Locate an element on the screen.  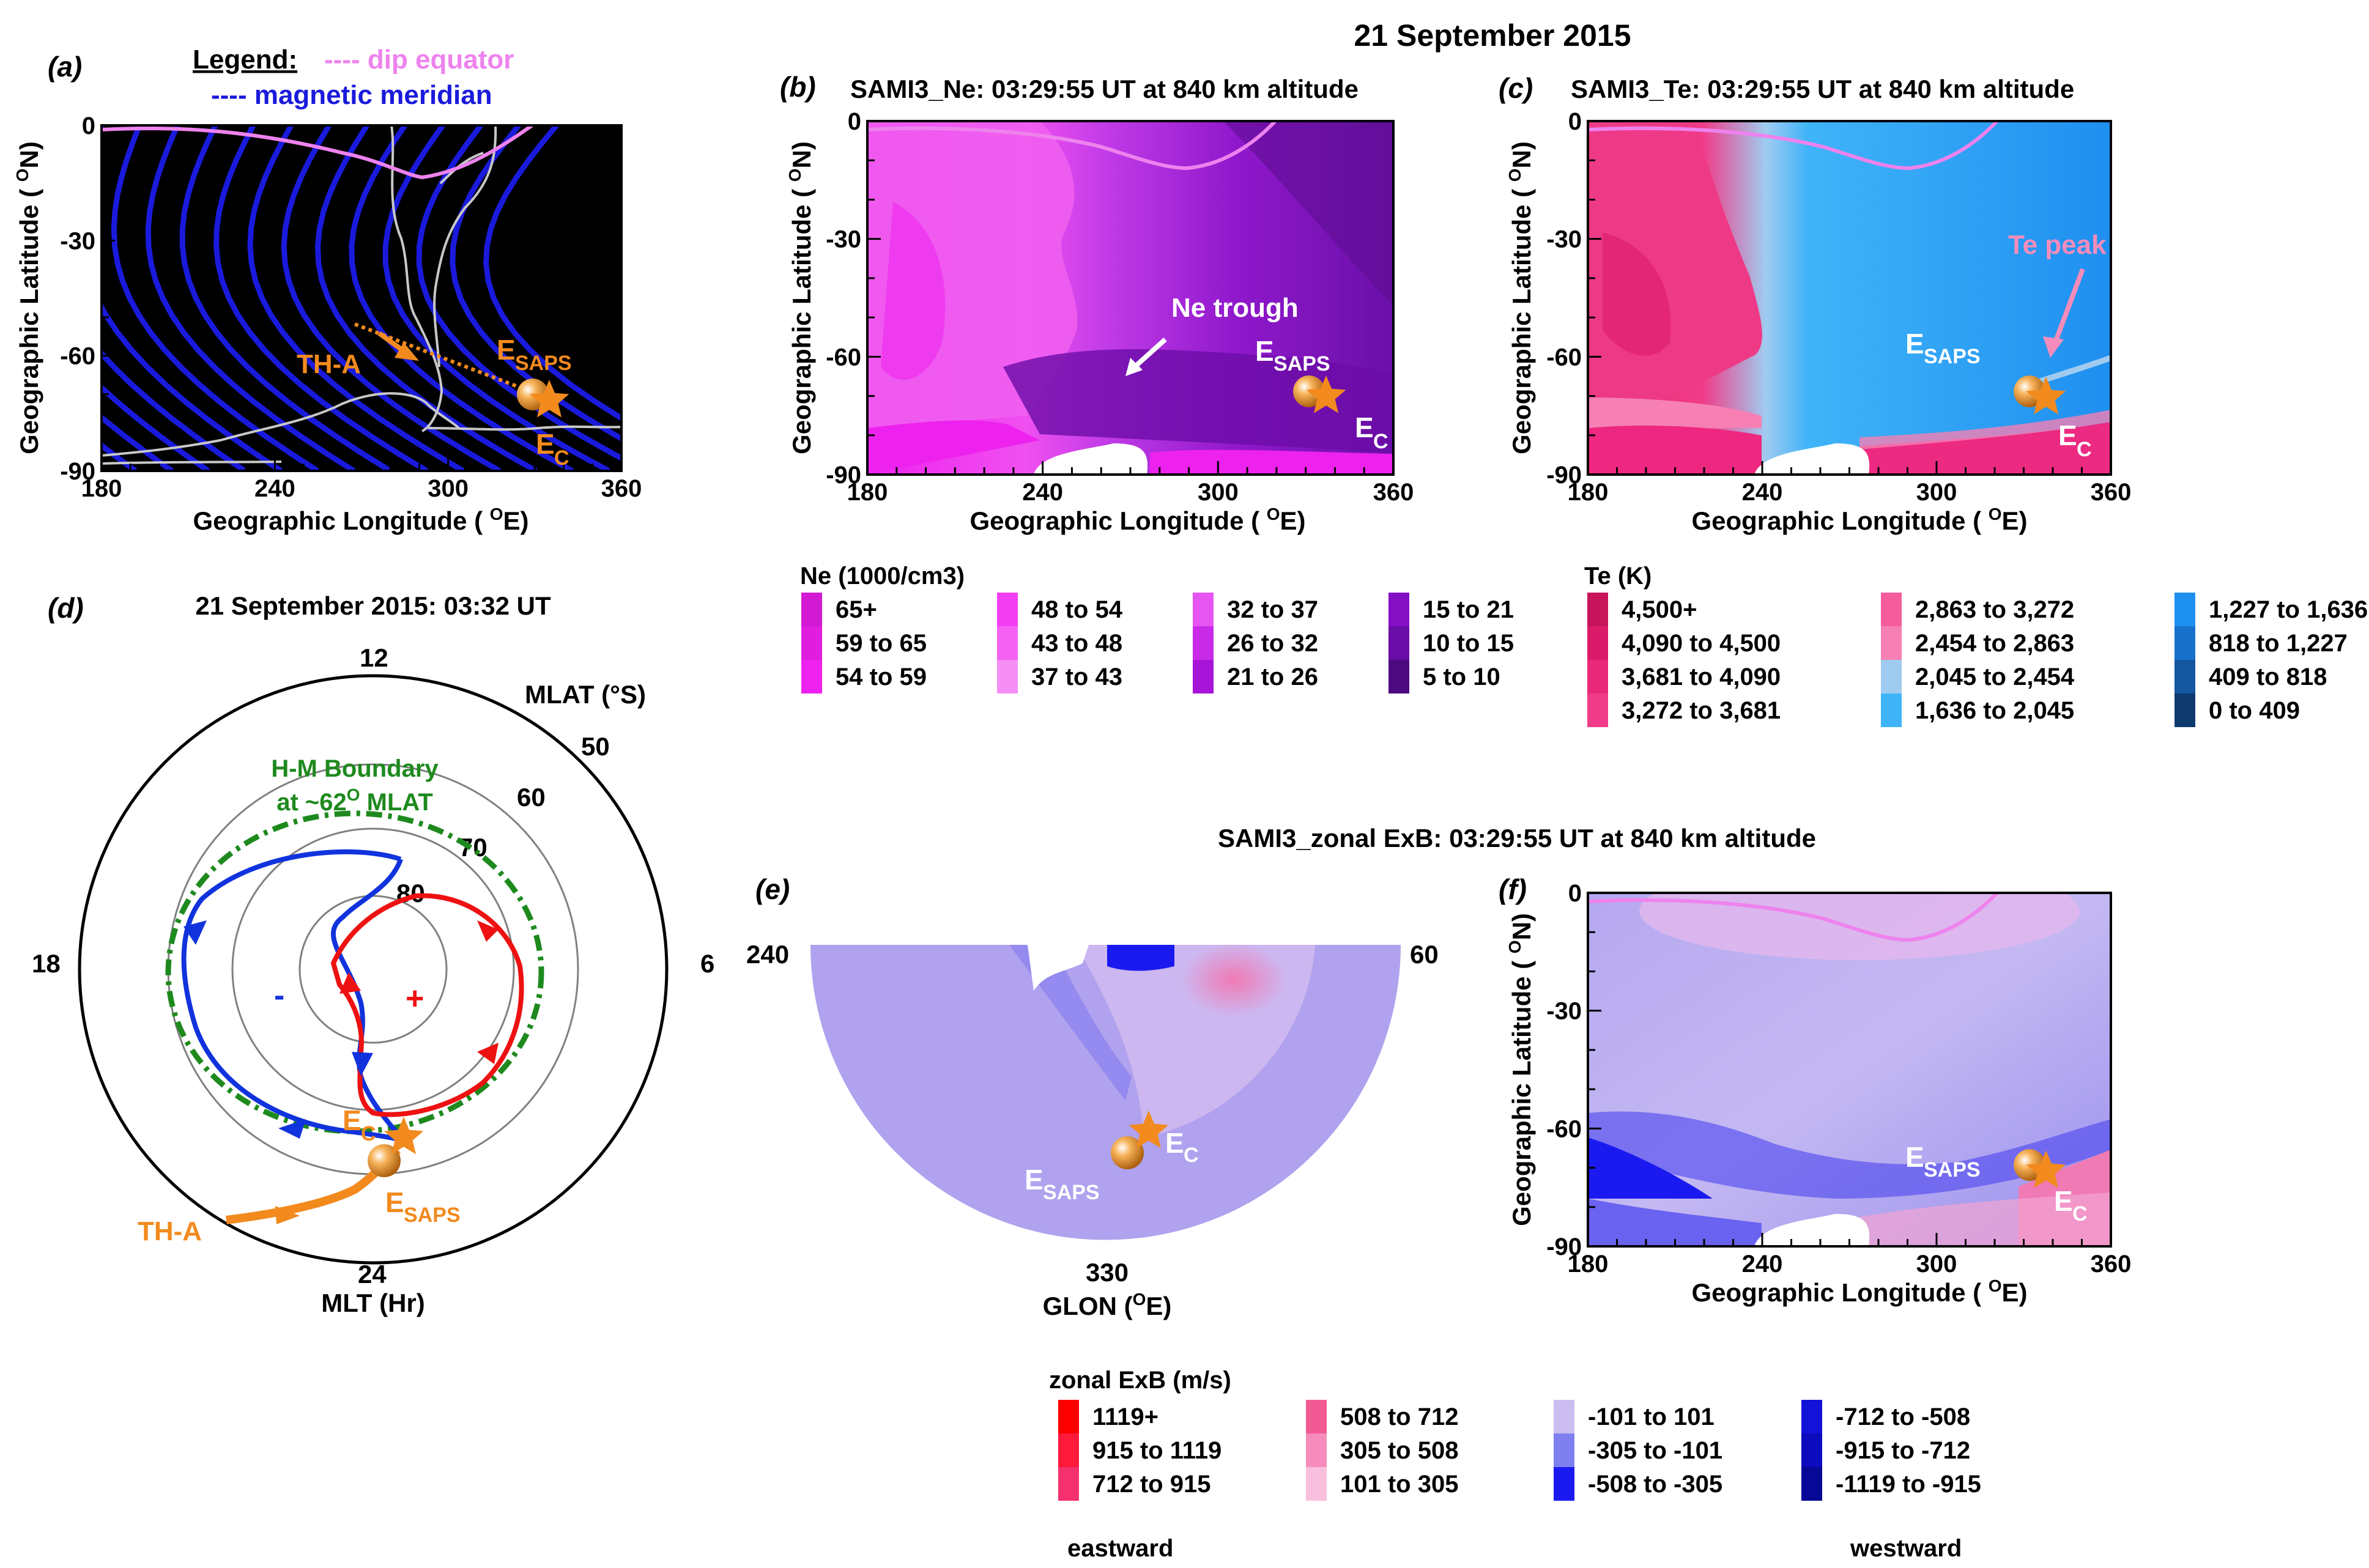
negative-cell-contour is located at coordinates (293, 996).